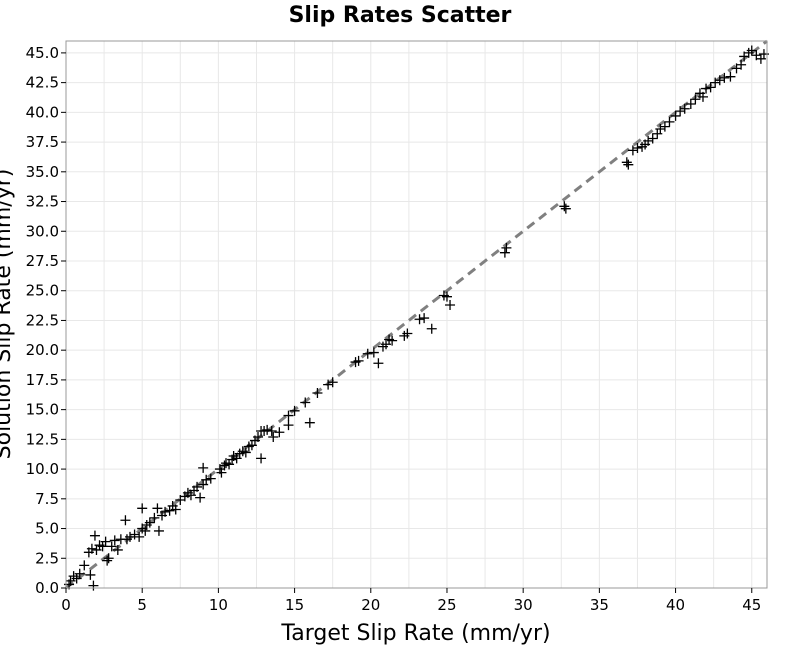 Image resolution: width=800 pixels, height=650 pixels. Describe the element at coordinates (415, 633) in the screenshot. I see `x-axis-label: Target Slip Rate (mm/yr)` at that location.